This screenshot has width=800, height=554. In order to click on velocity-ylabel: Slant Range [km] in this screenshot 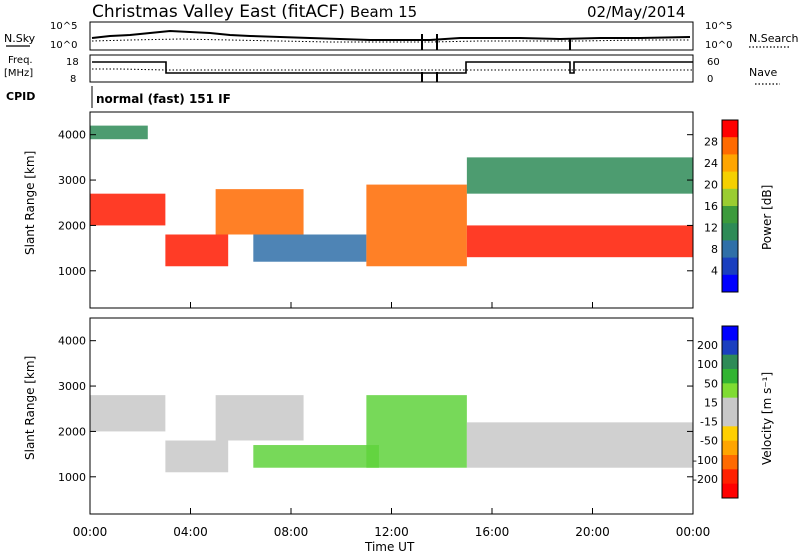, I will do `click(30, 408)`.